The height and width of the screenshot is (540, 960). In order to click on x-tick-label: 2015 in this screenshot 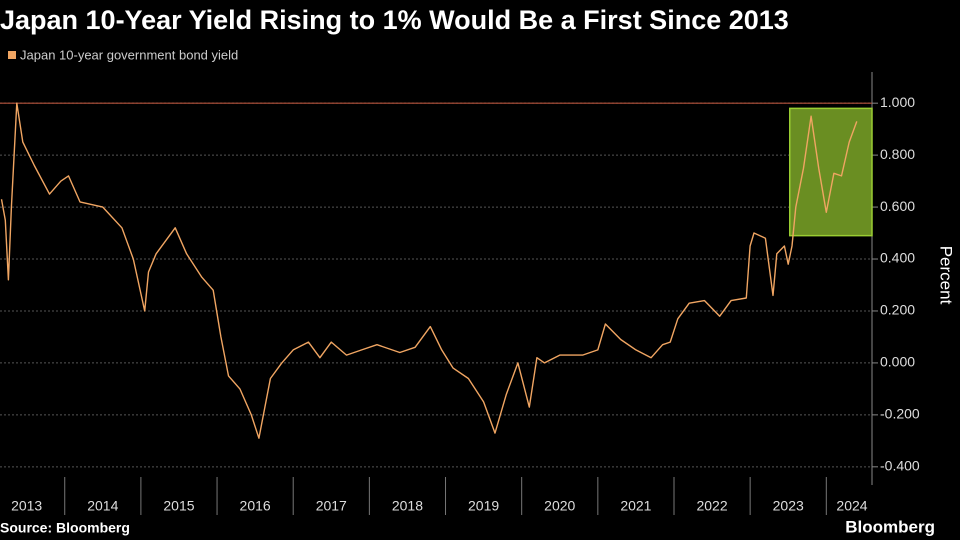, I will do `click(178, 506)`.